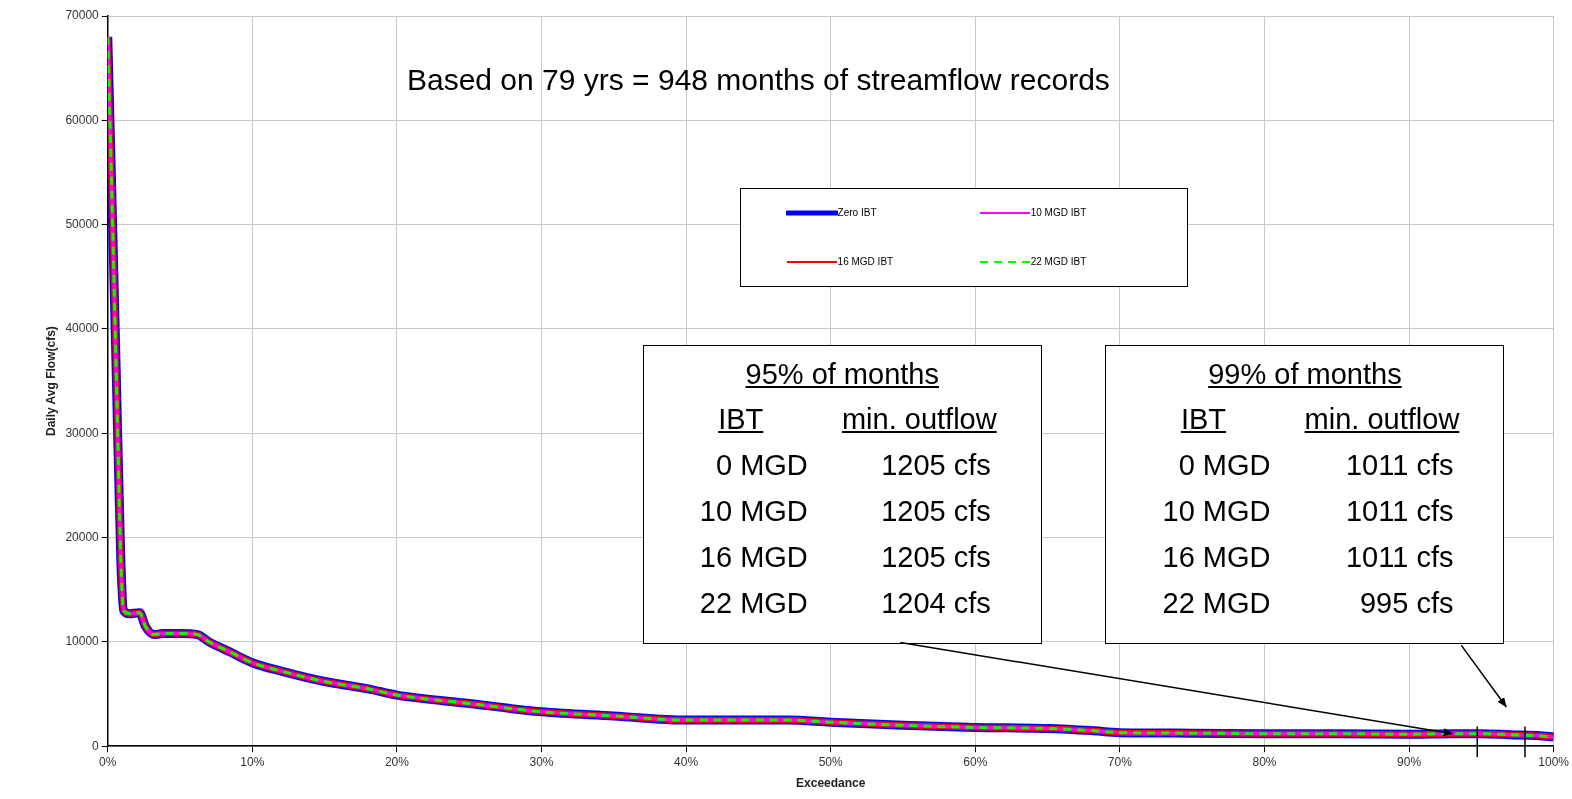 This screenshot has height=799, width=1572. I want to click on x-tick-label: 50%, so click(831, 761).